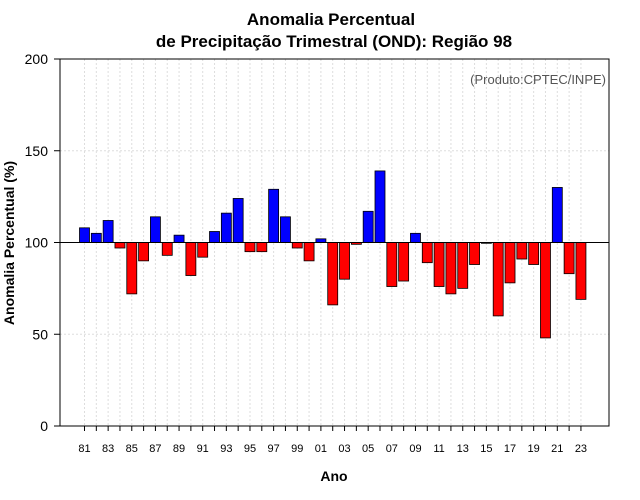 The height and width of the screenshot is (500, 640). I want to click on bar-2016, so click(498, 279).